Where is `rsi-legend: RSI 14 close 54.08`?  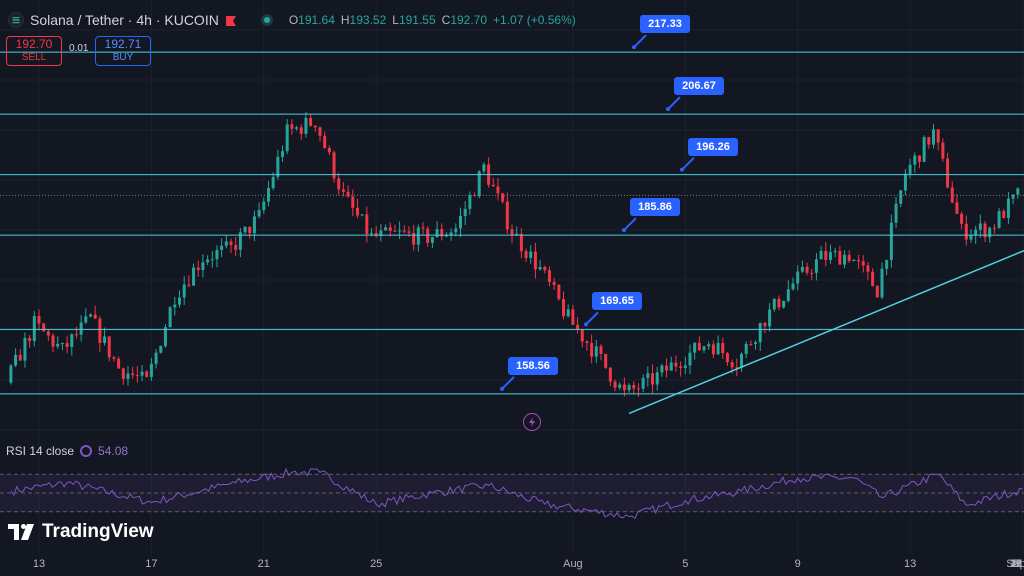
rsi-legend: RSI 14 close 54.08 is located at coordinates (67, 451).